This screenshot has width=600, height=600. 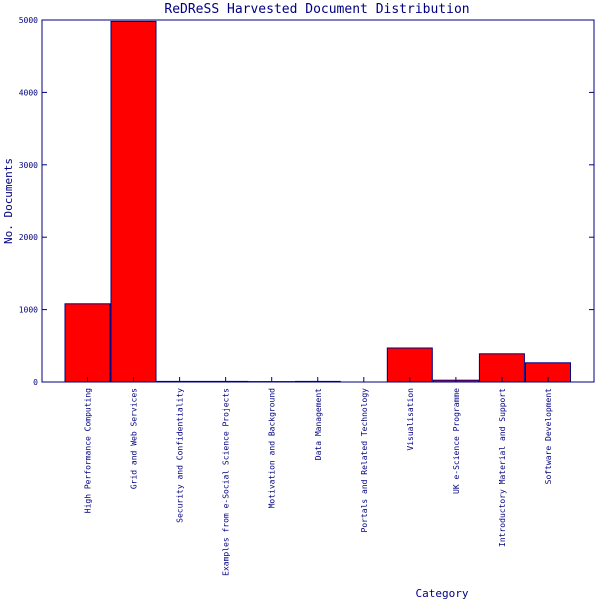 What do you see at coordinates (410, 419) in the screenshot?
I see `x-category-label-7: Visualisation` at bounding box center [410, 419].